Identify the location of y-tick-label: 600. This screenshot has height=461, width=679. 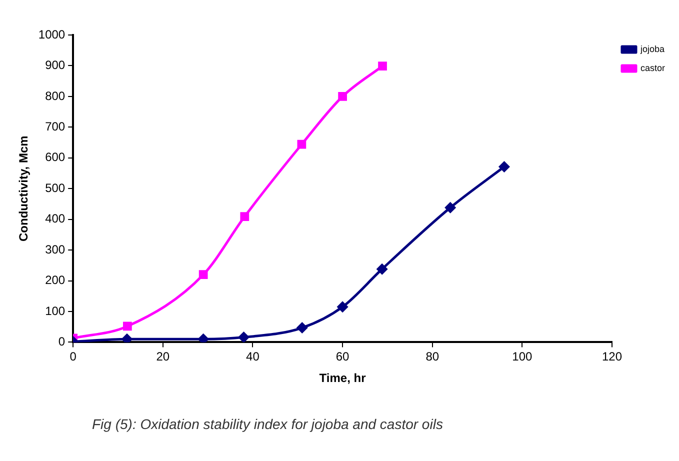
(55, 157).